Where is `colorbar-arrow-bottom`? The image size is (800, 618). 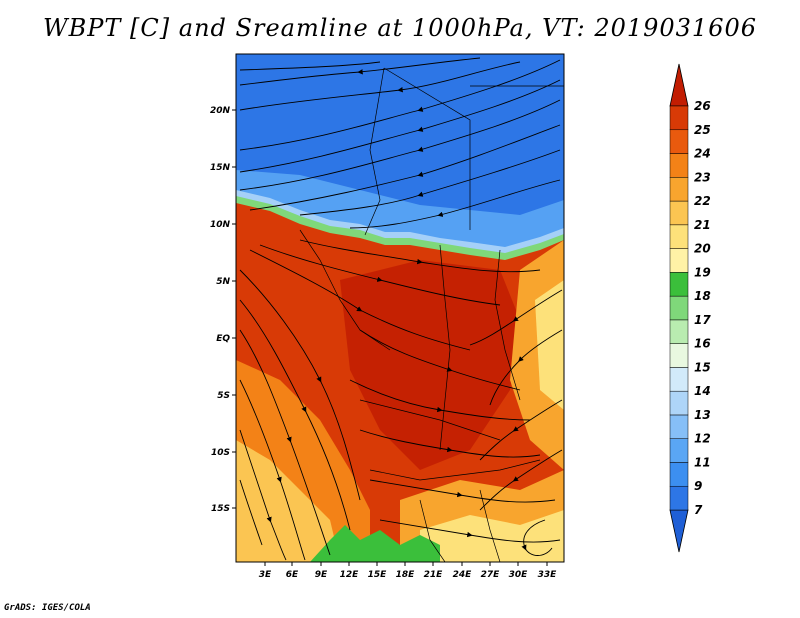 colorbar-arrow-bottom is located at coordinates (679, 531).